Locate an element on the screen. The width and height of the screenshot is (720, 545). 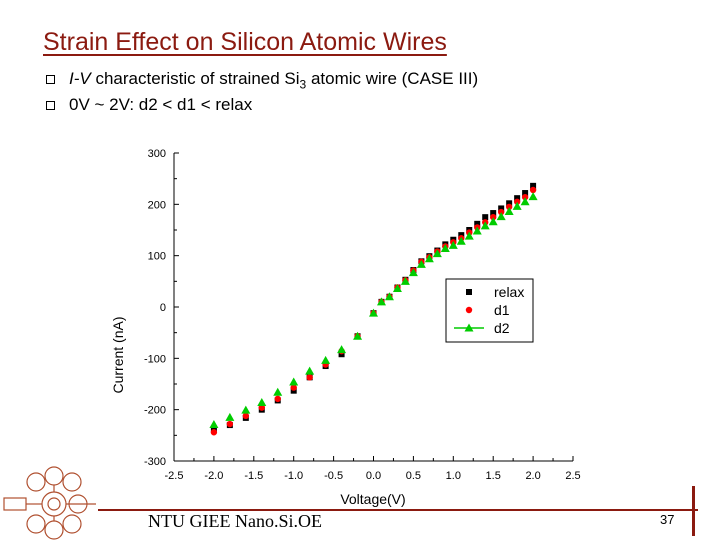
chart-legend: relax d1 d2 is located at coordinates (489, 310).